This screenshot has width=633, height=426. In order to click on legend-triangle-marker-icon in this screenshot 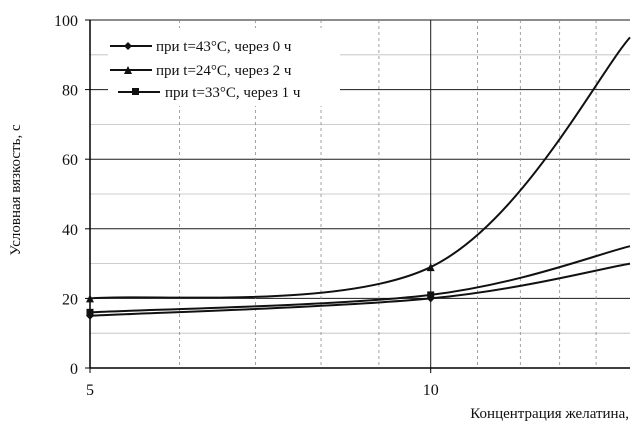, I will do `click(128, 70)`.